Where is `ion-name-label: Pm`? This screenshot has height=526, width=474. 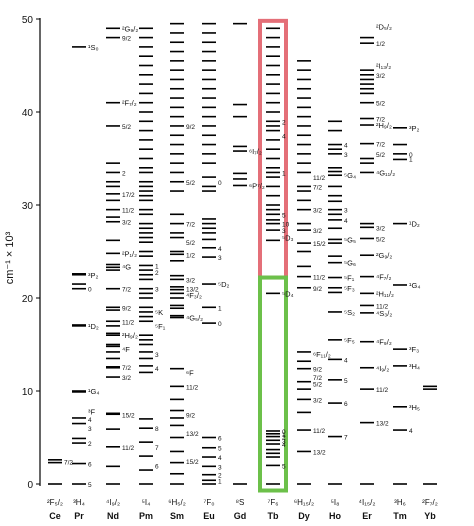
ion-name-label: Pm is located at coordinates (146, 516).